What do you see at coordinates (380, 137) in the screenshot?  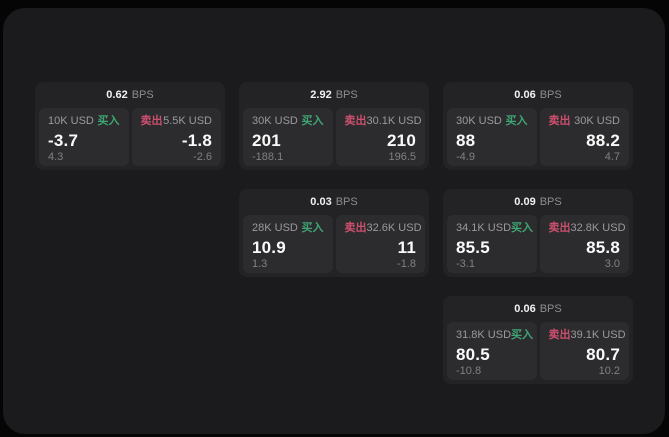 I see `sell-panel: 卖出 30.1K USD 210 196.5` at bounding box center [380, 137].